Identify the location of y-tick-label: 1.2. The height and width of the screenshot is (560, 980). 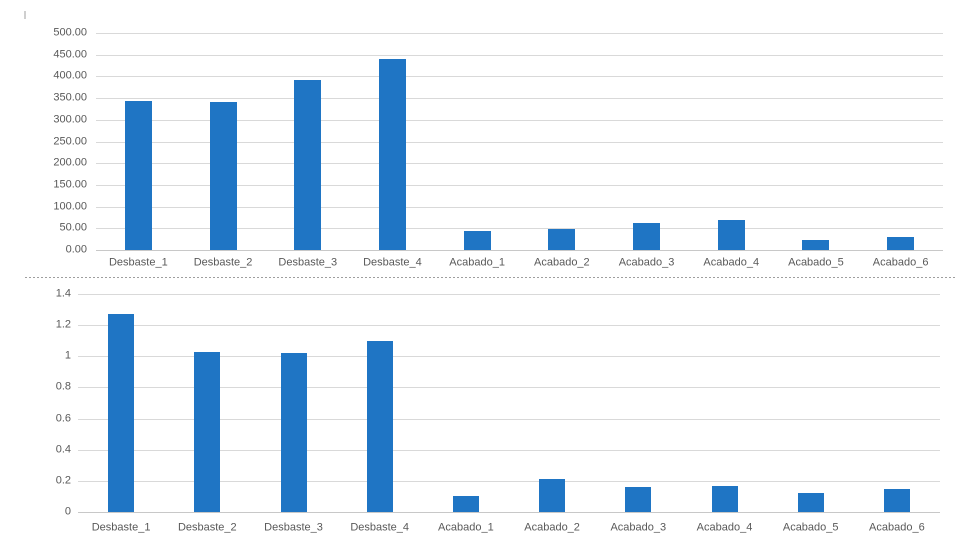
(63, 324).